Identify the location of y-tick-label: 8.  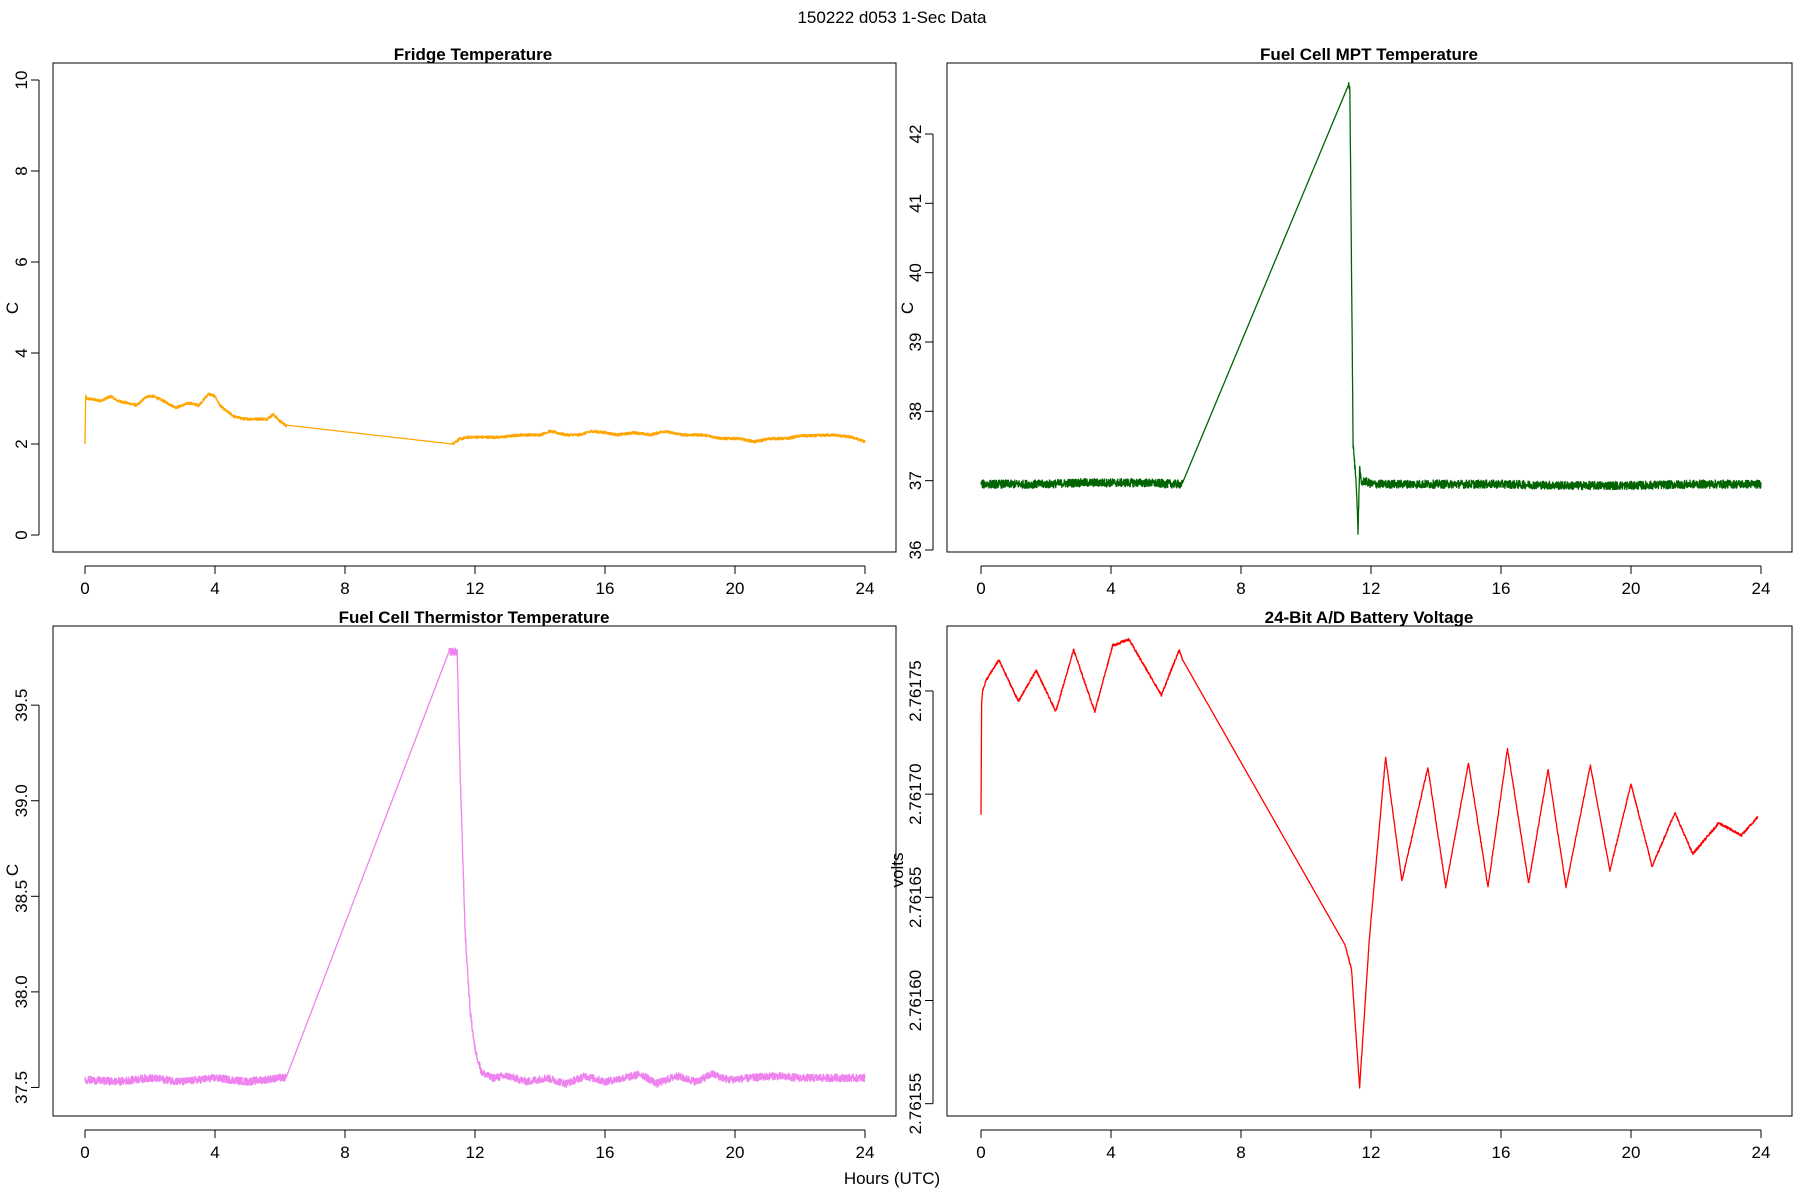
(21, 170).